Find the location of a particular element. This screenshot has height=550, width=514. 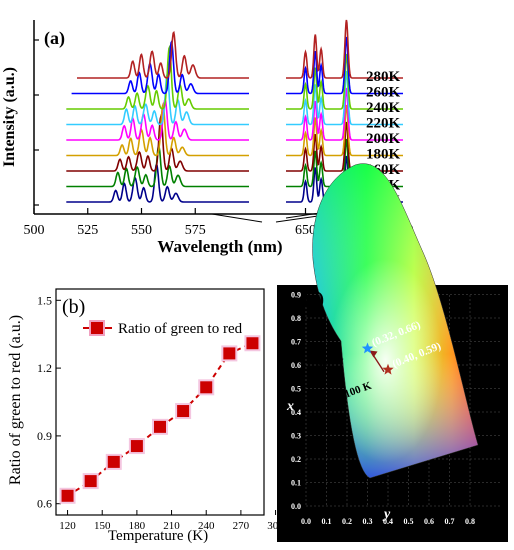

panel-a-x-tick-label: 500 is located at coordinates (34, 230).